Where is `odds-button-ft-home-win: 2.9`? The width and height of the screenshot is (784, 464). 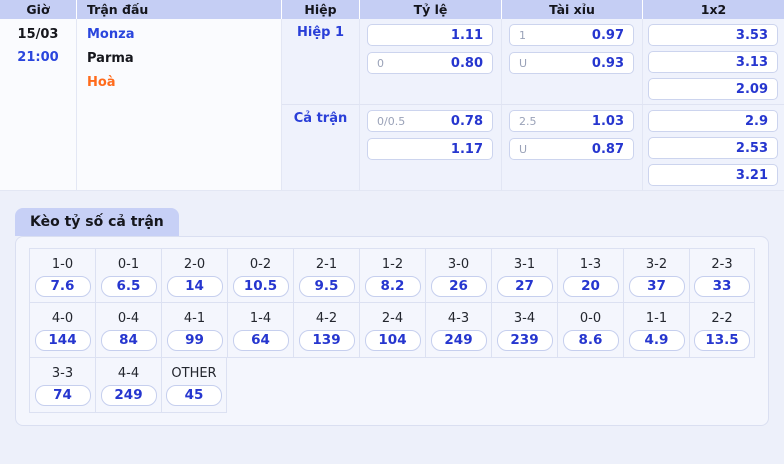
odds-button-ft-home-win: 2.9 is located at coordinates (713, 121).